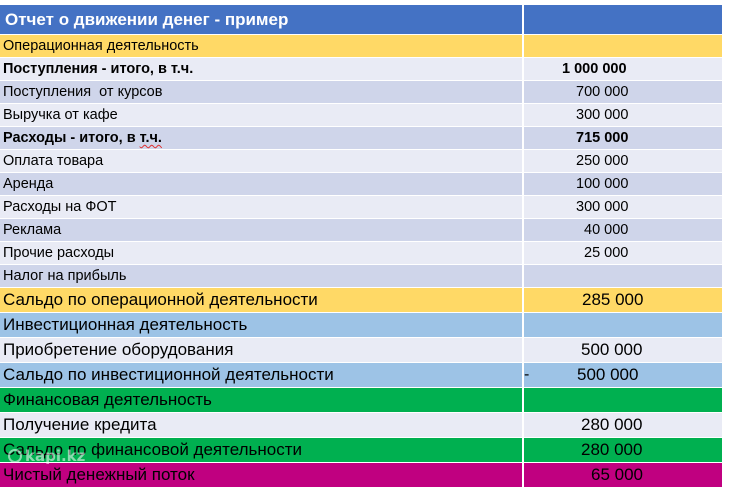 Image resolution: width=731 pixels, height=495 pixels. Describe the element at coordinates (262, 425) in the screenshot. I see `row-label: Получение кредита` at that location.